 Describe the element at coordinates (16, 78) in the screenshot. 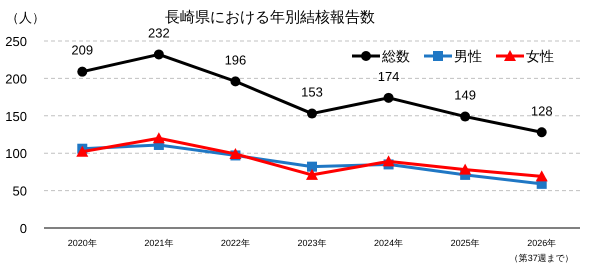

I see `y-tick-label: 200` at that location.